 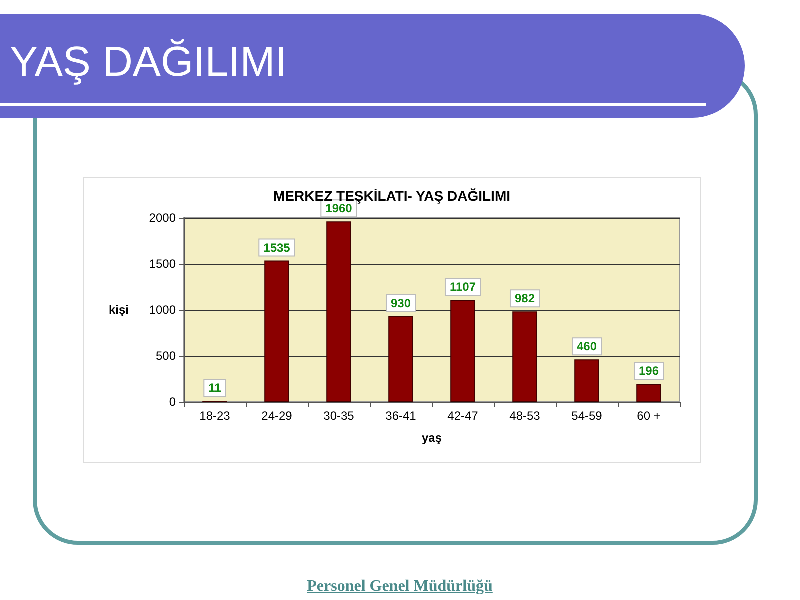 I want to click on x-tick-label: 36-41, so click(x=401, y=416).